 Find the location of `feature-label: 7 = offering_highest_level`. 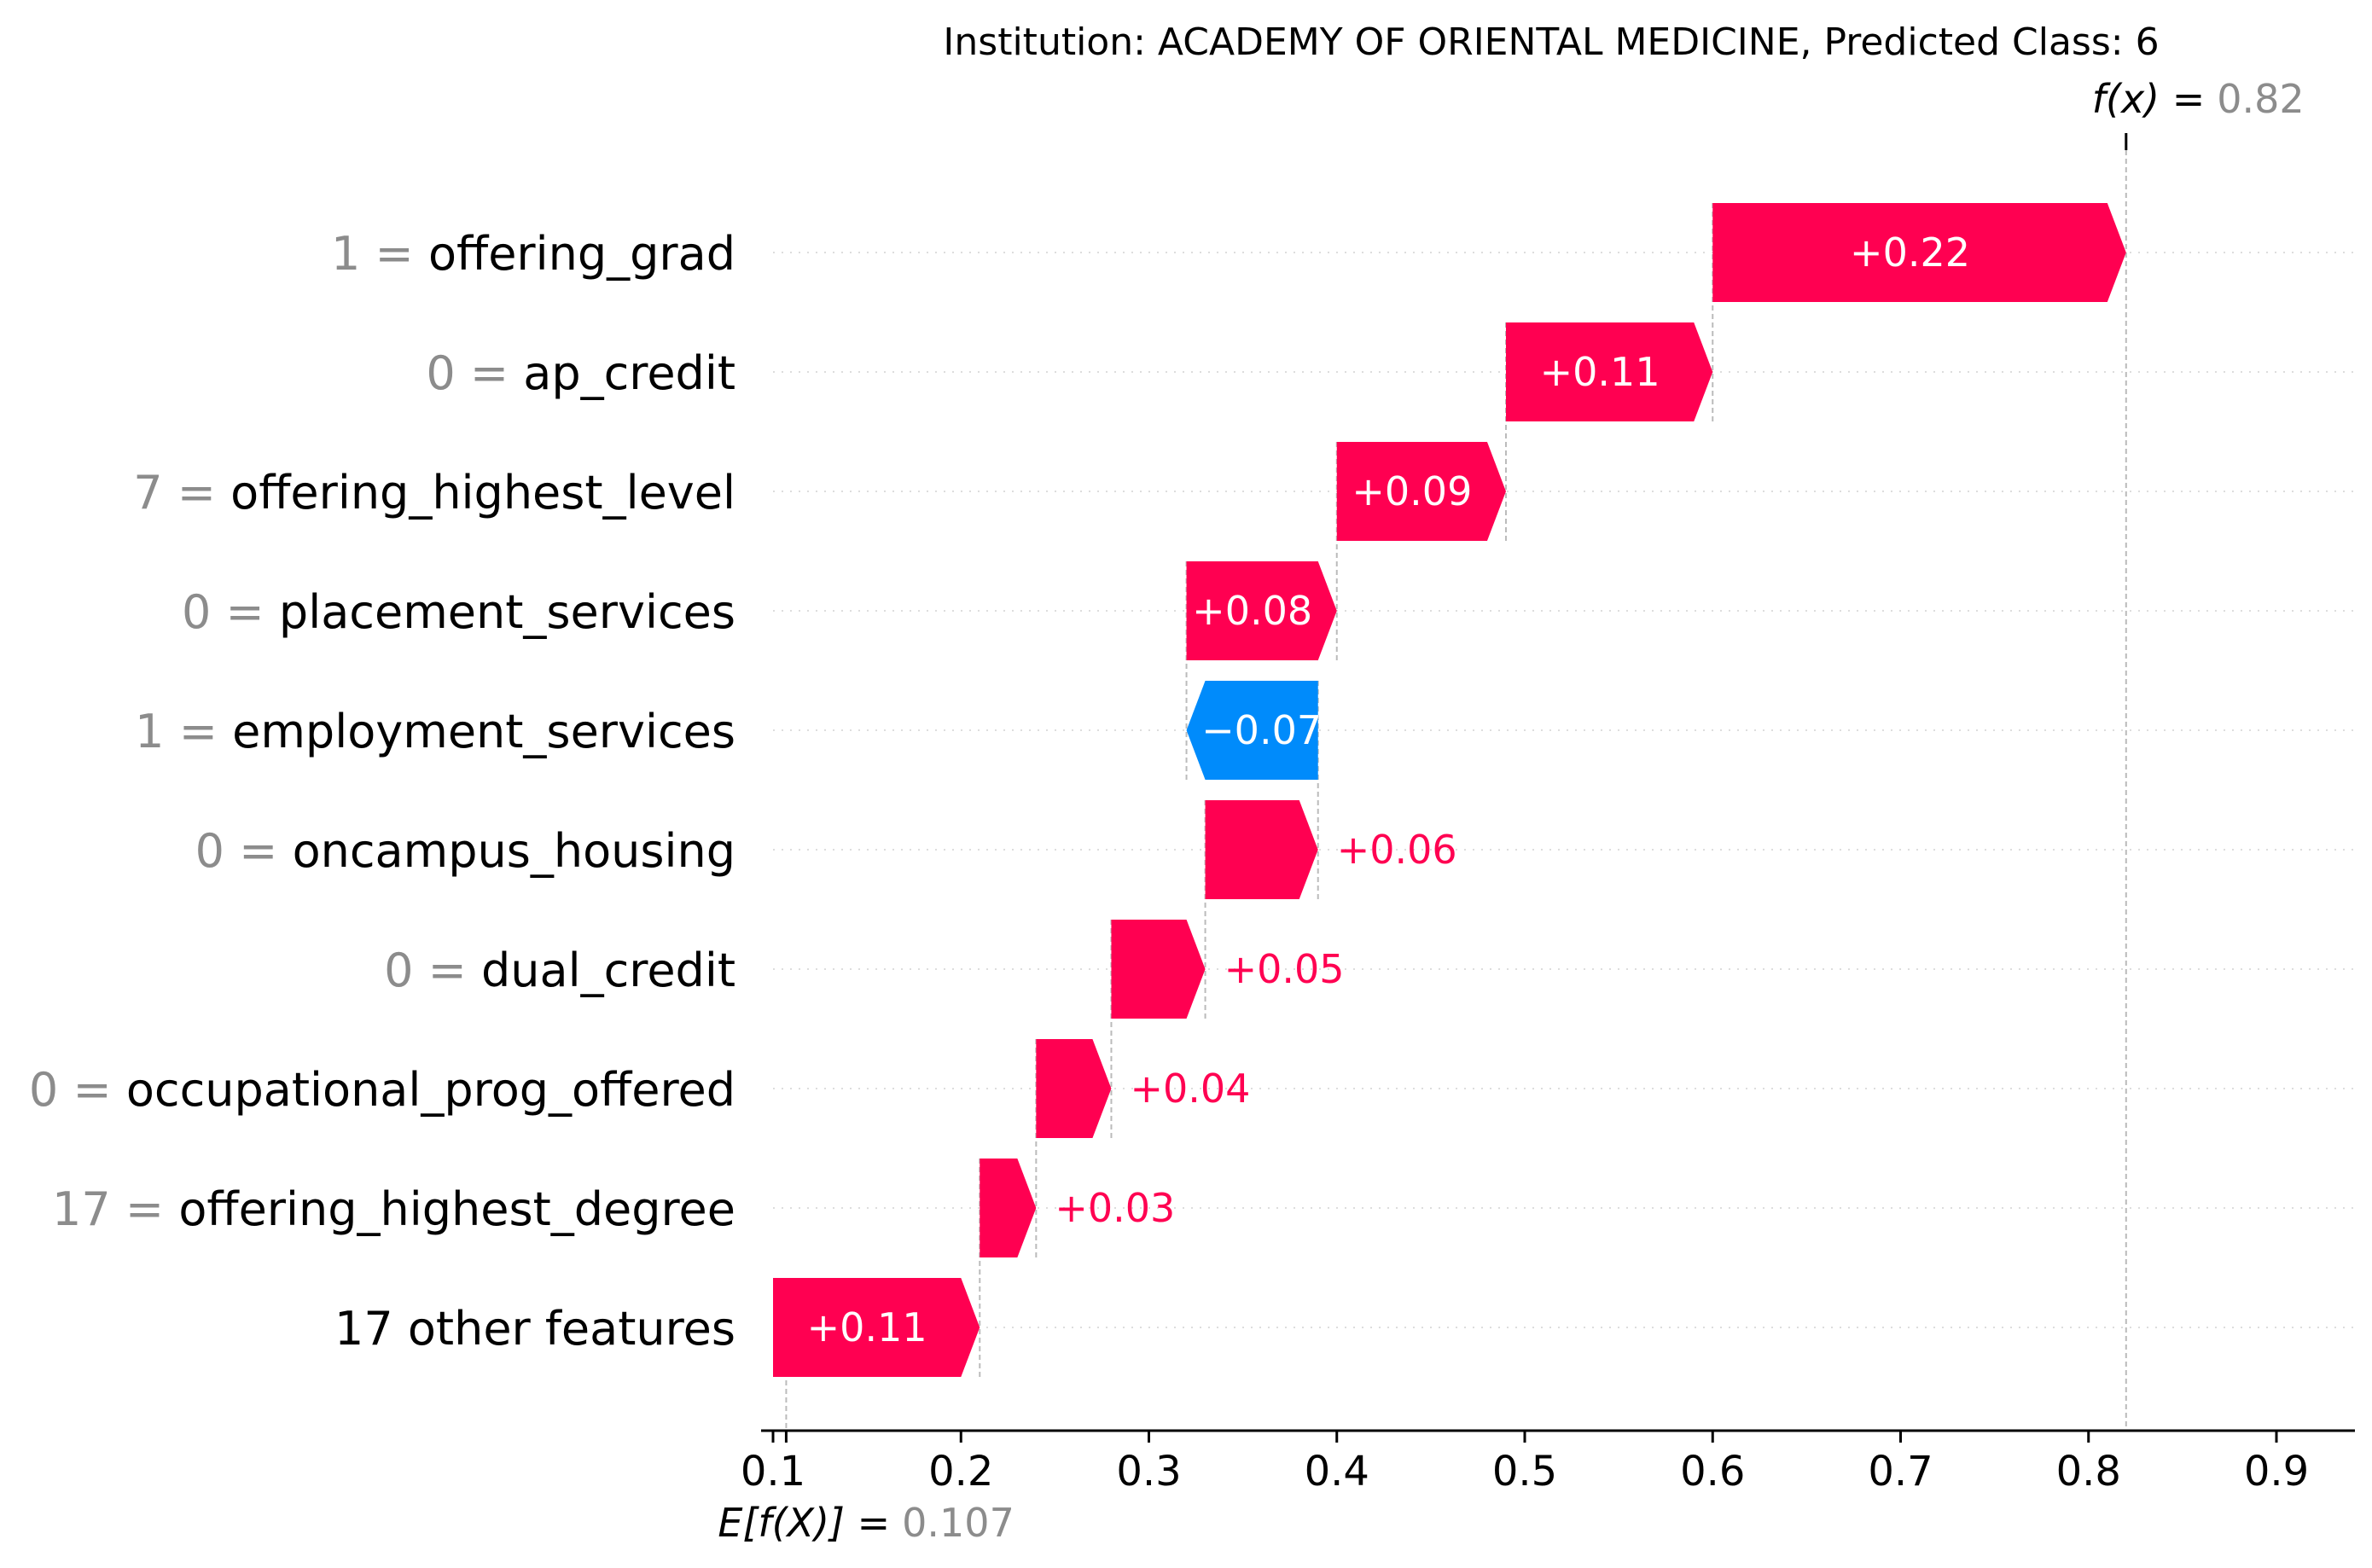

feature-label: 7 = offering_highest_level is located at coordinates (434, 493).